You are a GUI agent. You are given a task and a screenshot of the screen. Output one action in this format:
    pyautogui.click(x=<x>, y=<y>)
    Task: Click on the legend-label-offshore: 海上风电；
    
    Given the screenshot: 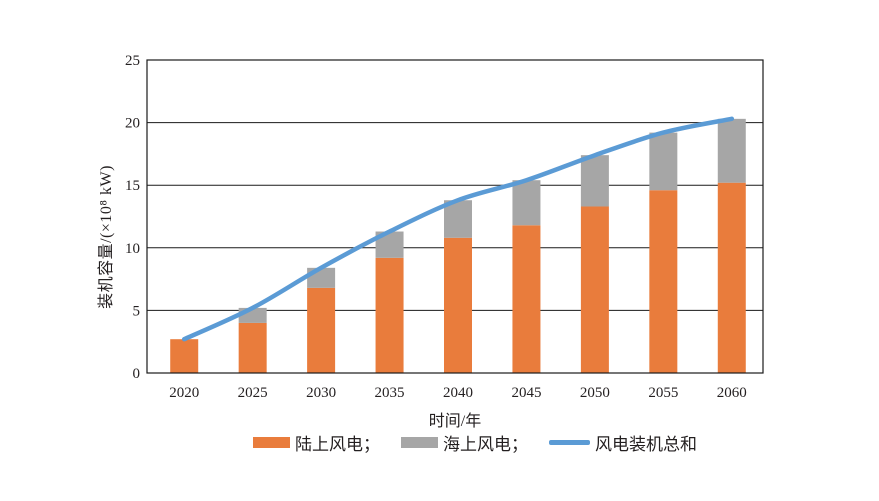 What is the action you would take?
    pyautogui.click(x=485, y=444)
    